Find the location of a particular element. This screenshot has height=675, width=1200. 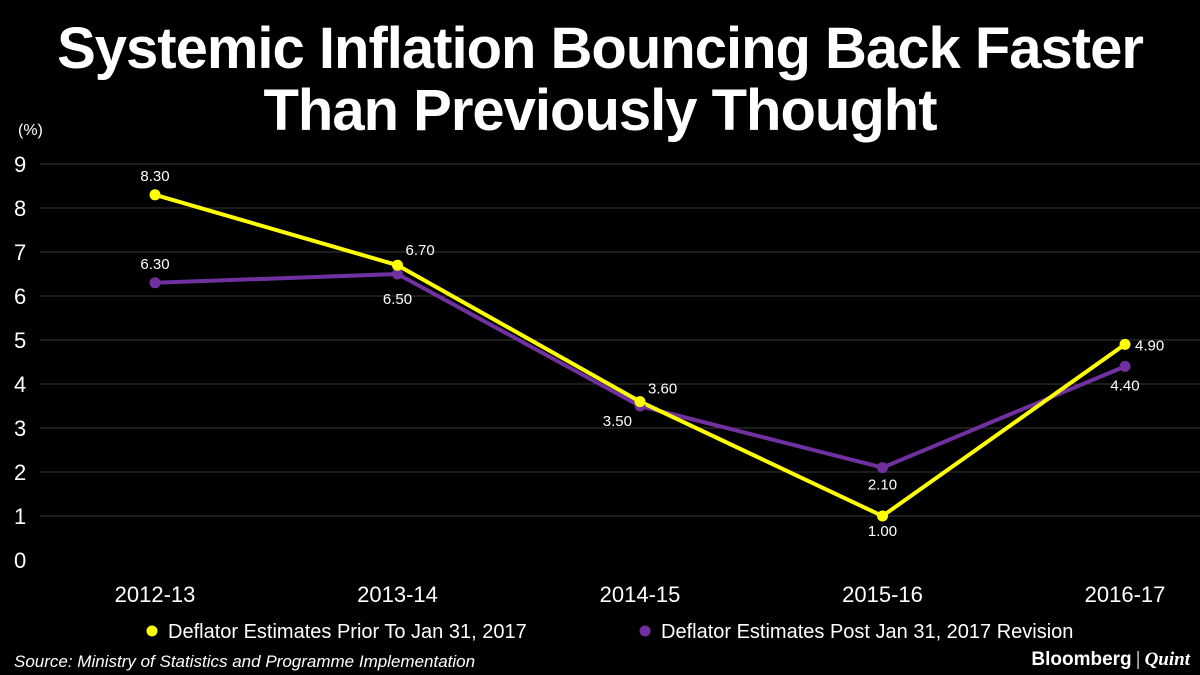

data-label-1-1: 6.50 is located at coordinates (397, 299).